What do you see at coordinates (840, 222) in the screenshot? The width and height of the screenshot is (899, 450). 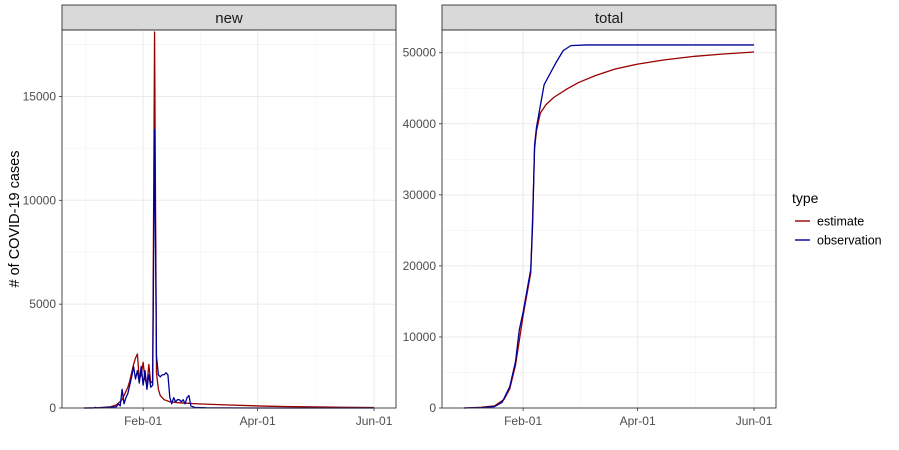 I see `legend-label-estimate: estimate` at bounding box center [840, 222].